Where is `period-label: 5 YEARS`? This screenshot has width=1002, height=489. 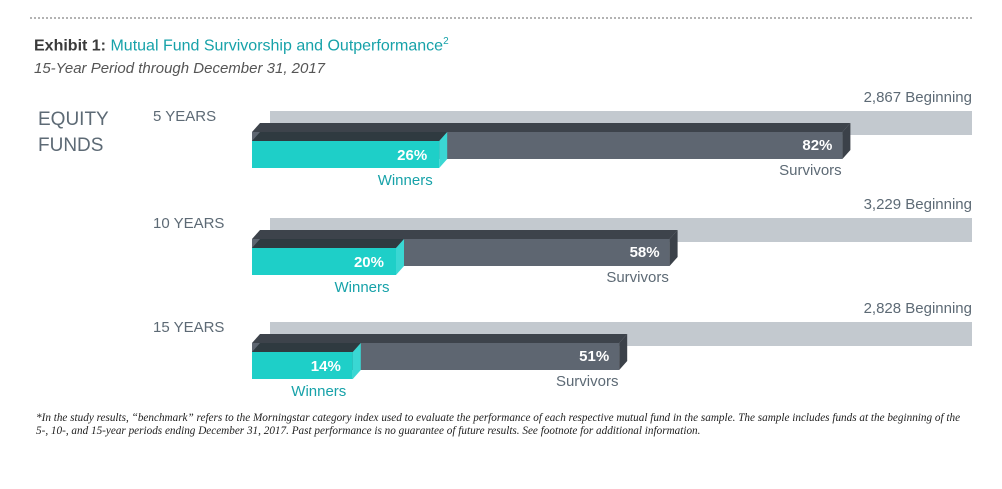
period-label: 5 YEARS is located at coordinates (184, 116).